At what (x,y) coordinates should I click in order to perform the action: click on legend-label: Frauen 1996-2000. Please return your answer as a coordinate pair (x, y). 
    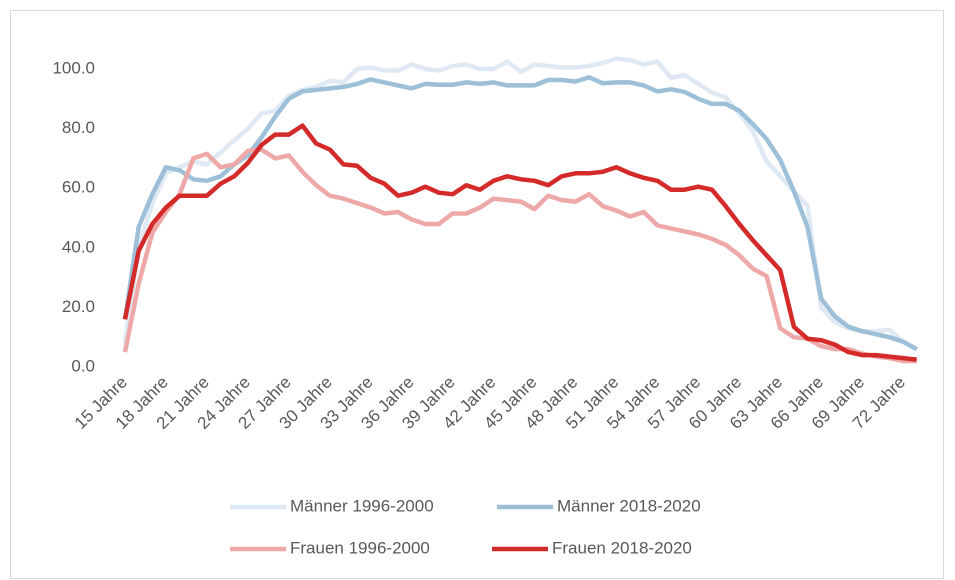
    Looking at the image, I should click on (360, 547).